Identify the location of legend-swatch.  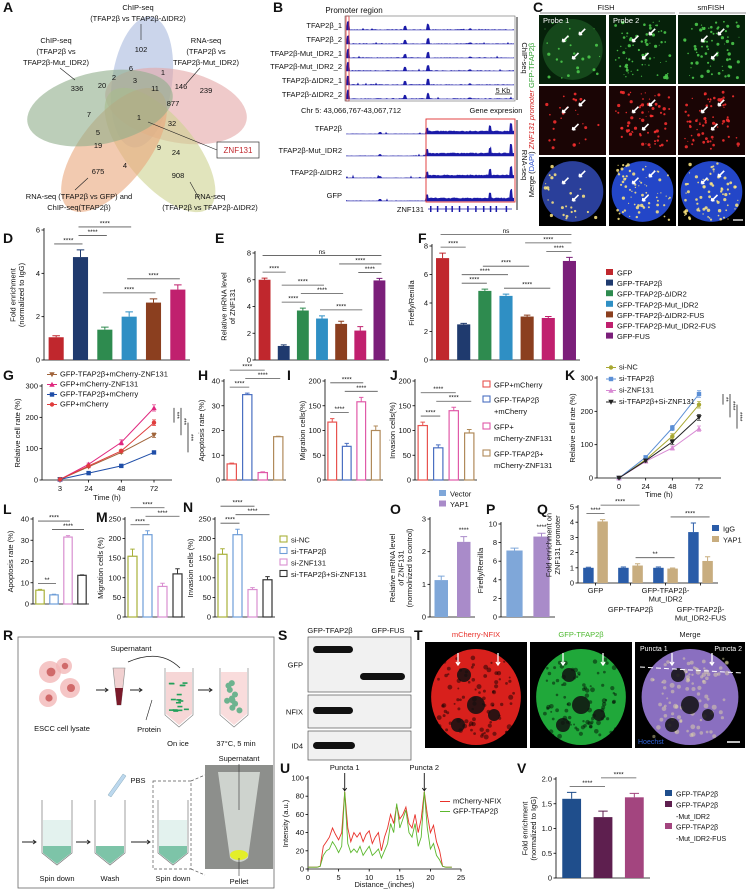
(668, 804).